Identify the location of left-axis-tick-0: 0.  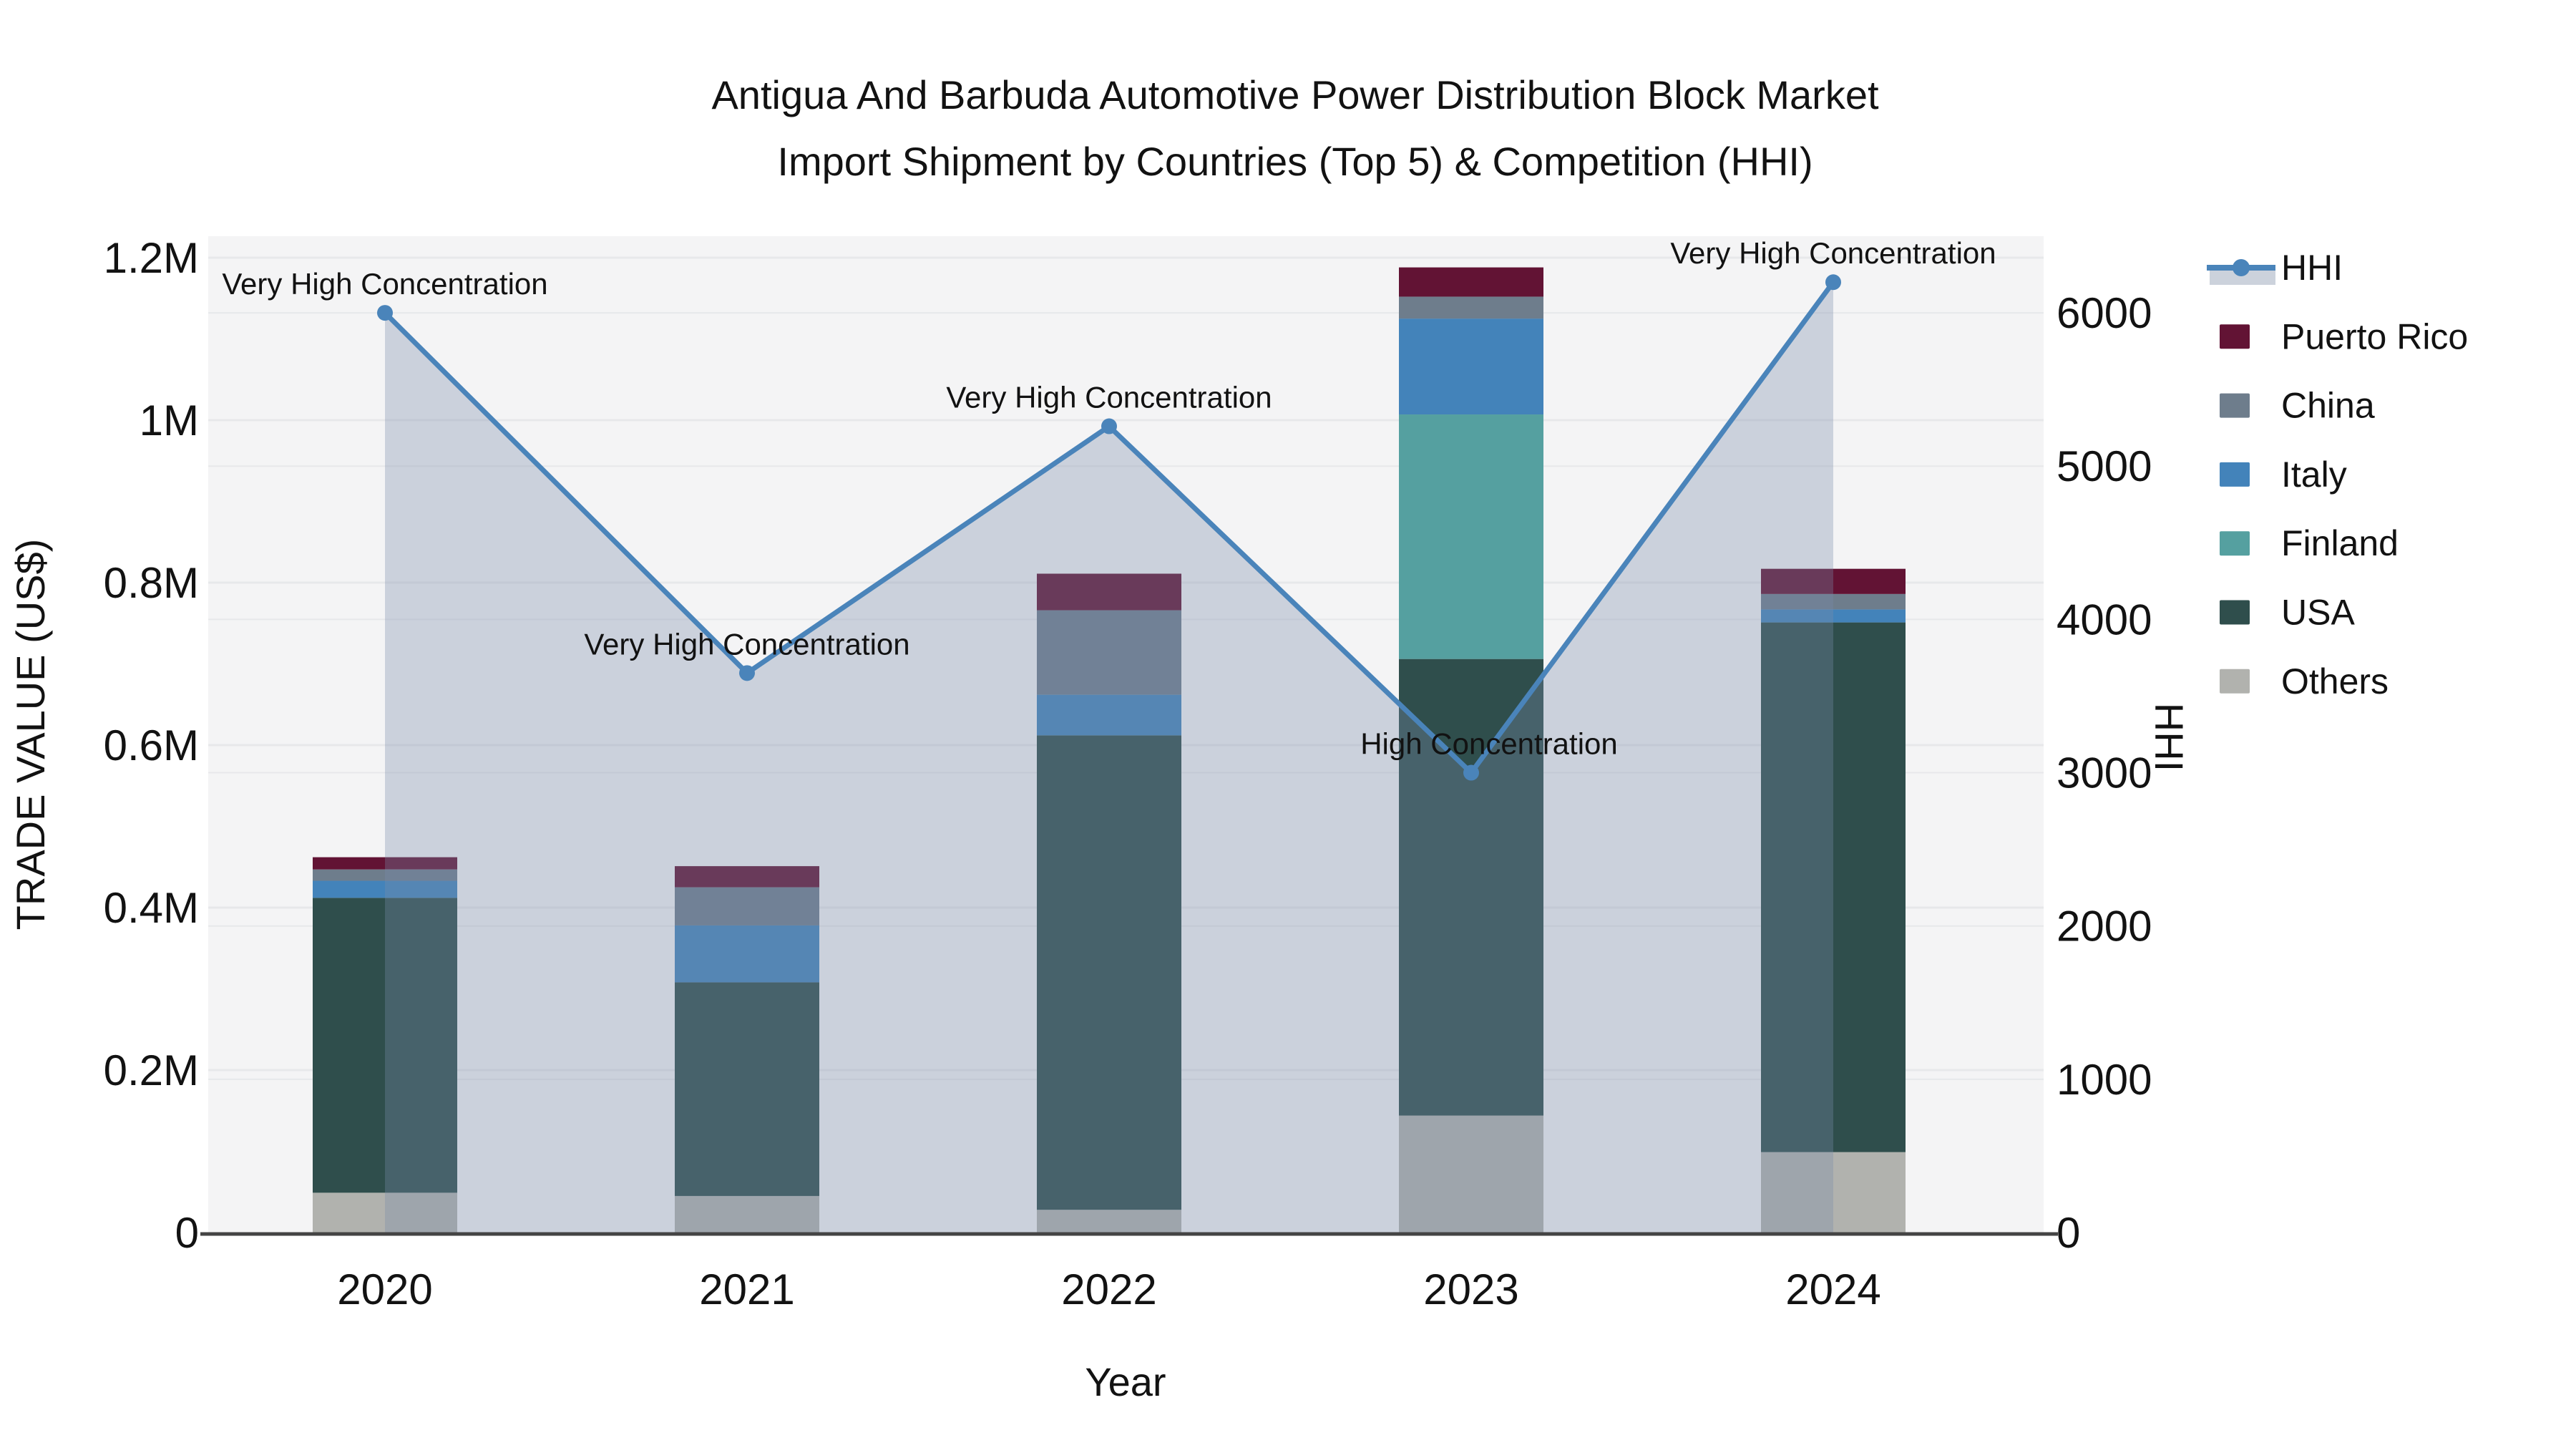
(187, 1233).